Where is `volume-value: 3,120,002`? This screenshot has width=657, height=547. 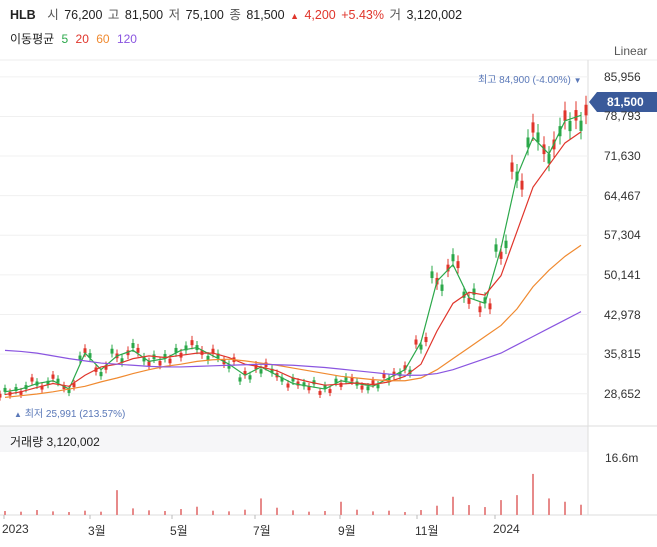
volume-value: 3,120,002 is located at coordinates (434, 15).